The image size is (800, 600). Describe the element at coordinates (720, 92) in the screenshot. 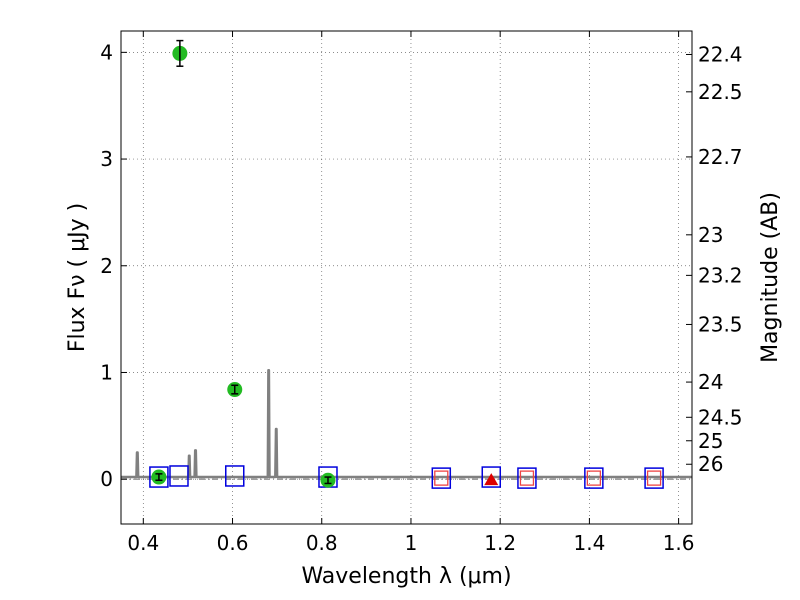

I see `magnitude-tick-label: 22.5` at that location.